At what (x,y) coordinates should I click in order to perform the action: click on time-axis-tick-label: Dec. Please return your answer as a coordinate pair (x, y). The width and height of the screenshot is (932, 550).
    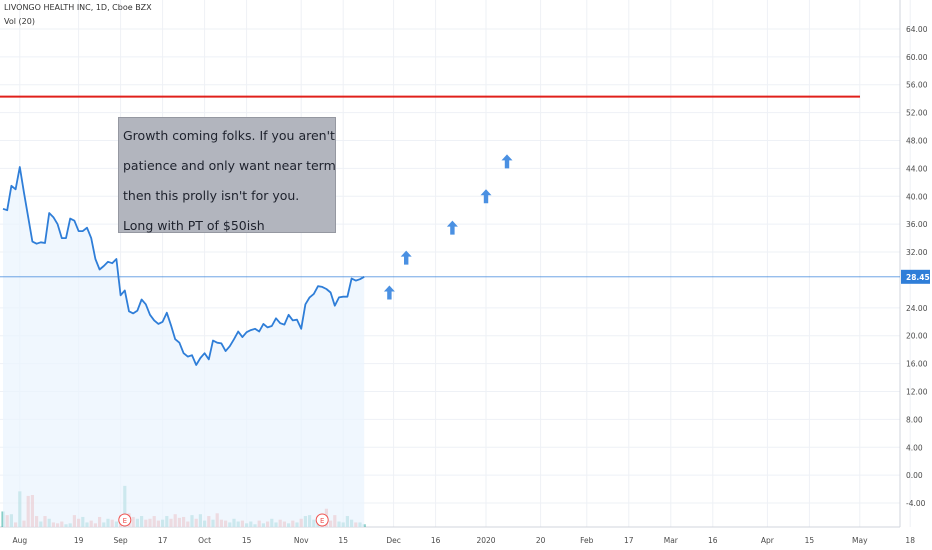
    Looking at the image, I should click on (393, 540).